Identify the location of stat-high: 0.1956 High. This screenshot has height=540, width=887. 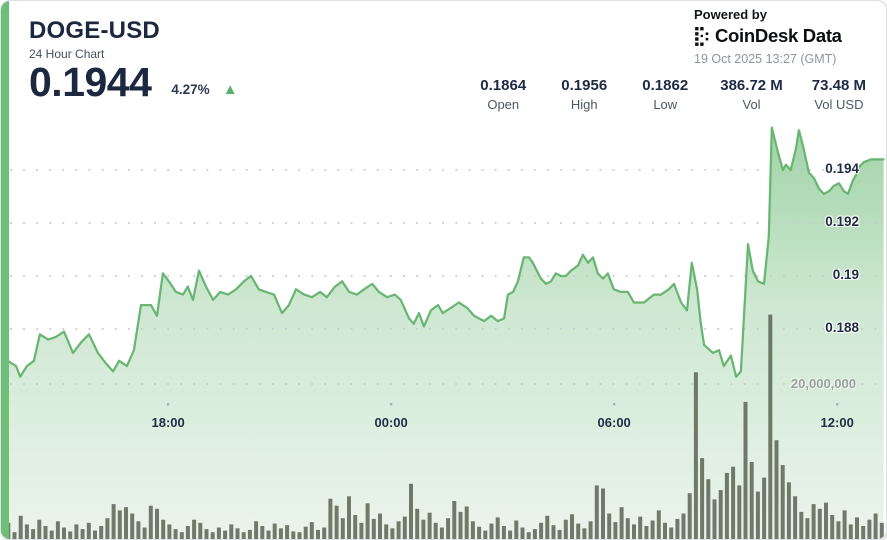
(584, 94).